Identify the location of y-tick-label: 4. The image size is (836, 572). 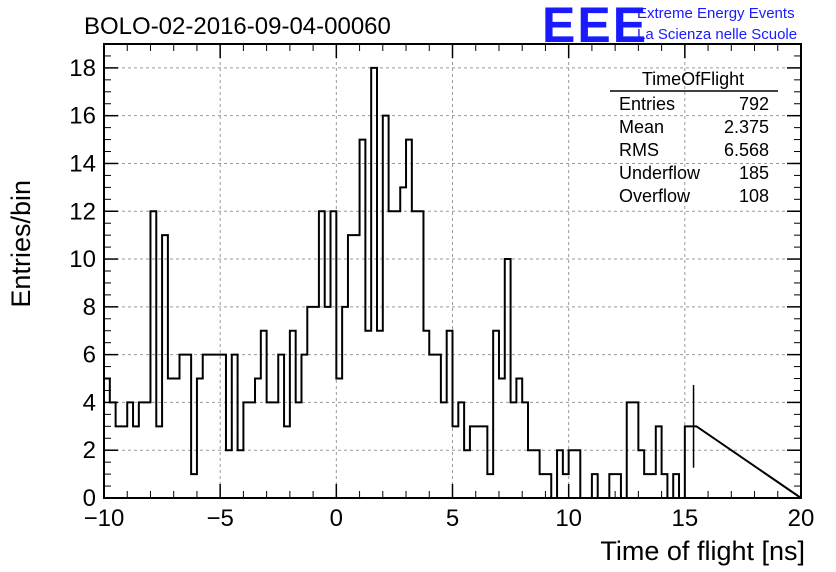
(89, 402).